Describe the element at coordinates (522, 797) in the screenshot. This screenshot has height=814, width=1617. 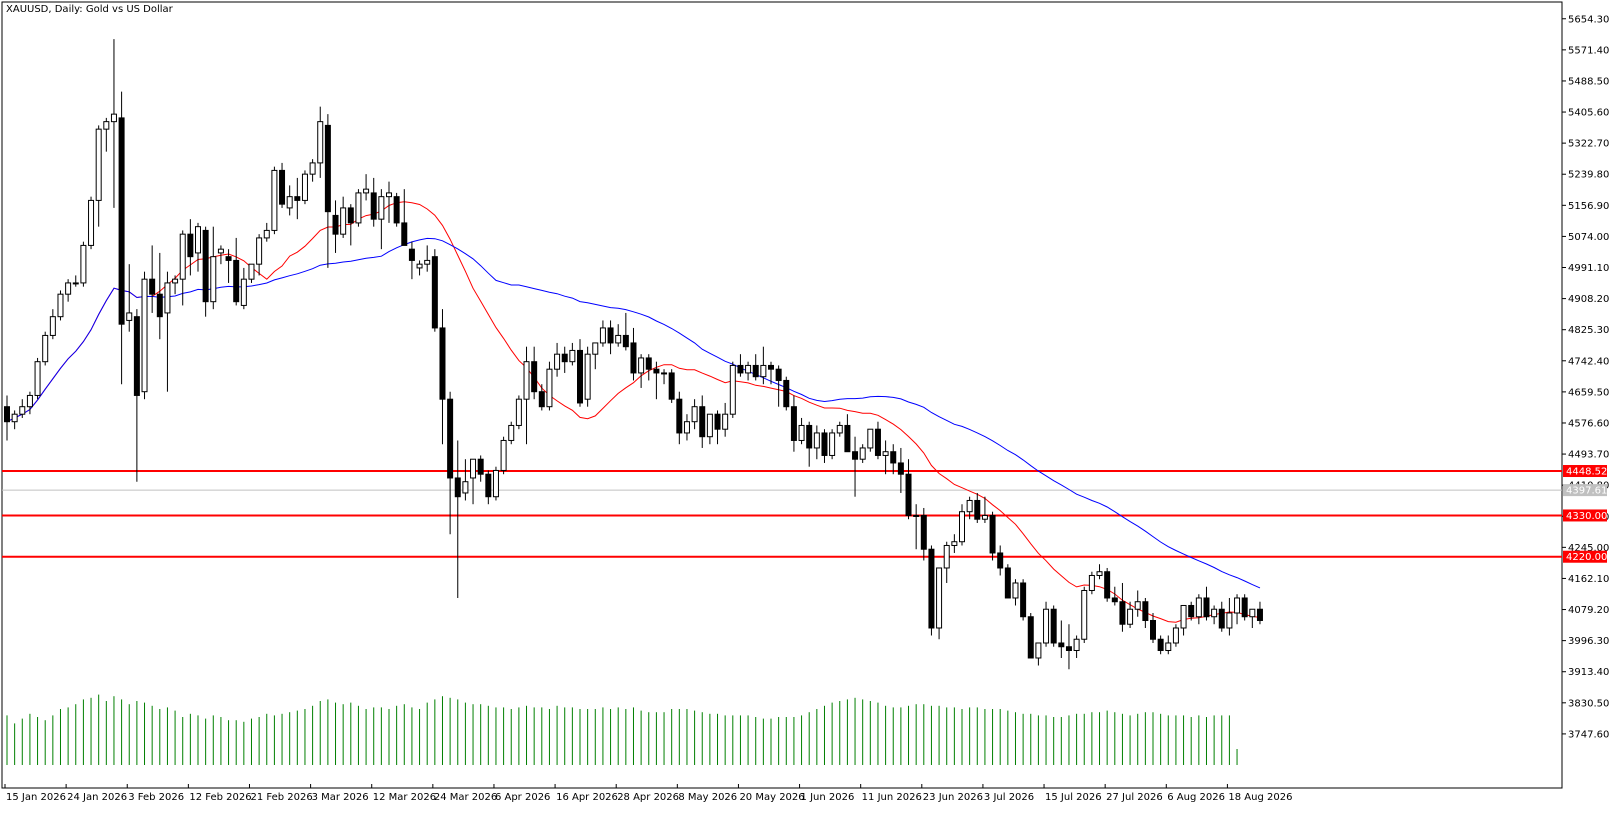
I see `x-tick-label: 6 Apr 2026` at that location.